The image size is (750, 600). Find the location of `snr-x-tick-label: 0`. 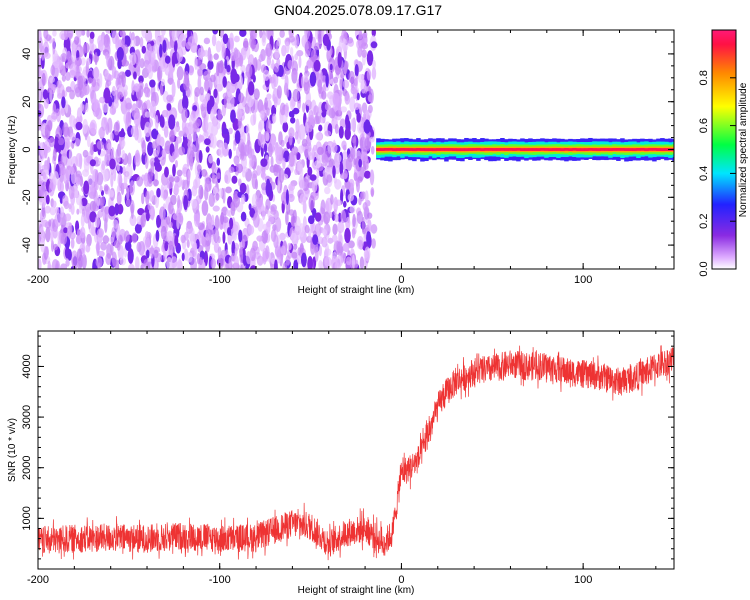

snr-x-tick-label: 0 is located at coordinates (401, 580).